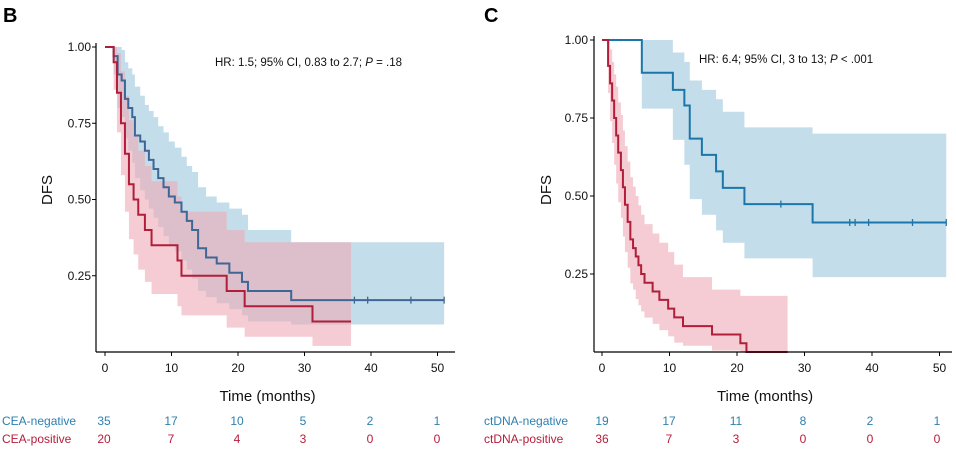 The height and width of the screenshot is (455, 956). What do you see at coordinates (237, 439) in the screenshot?
I see `risk-count: 4` at bounding box center [237, 439].